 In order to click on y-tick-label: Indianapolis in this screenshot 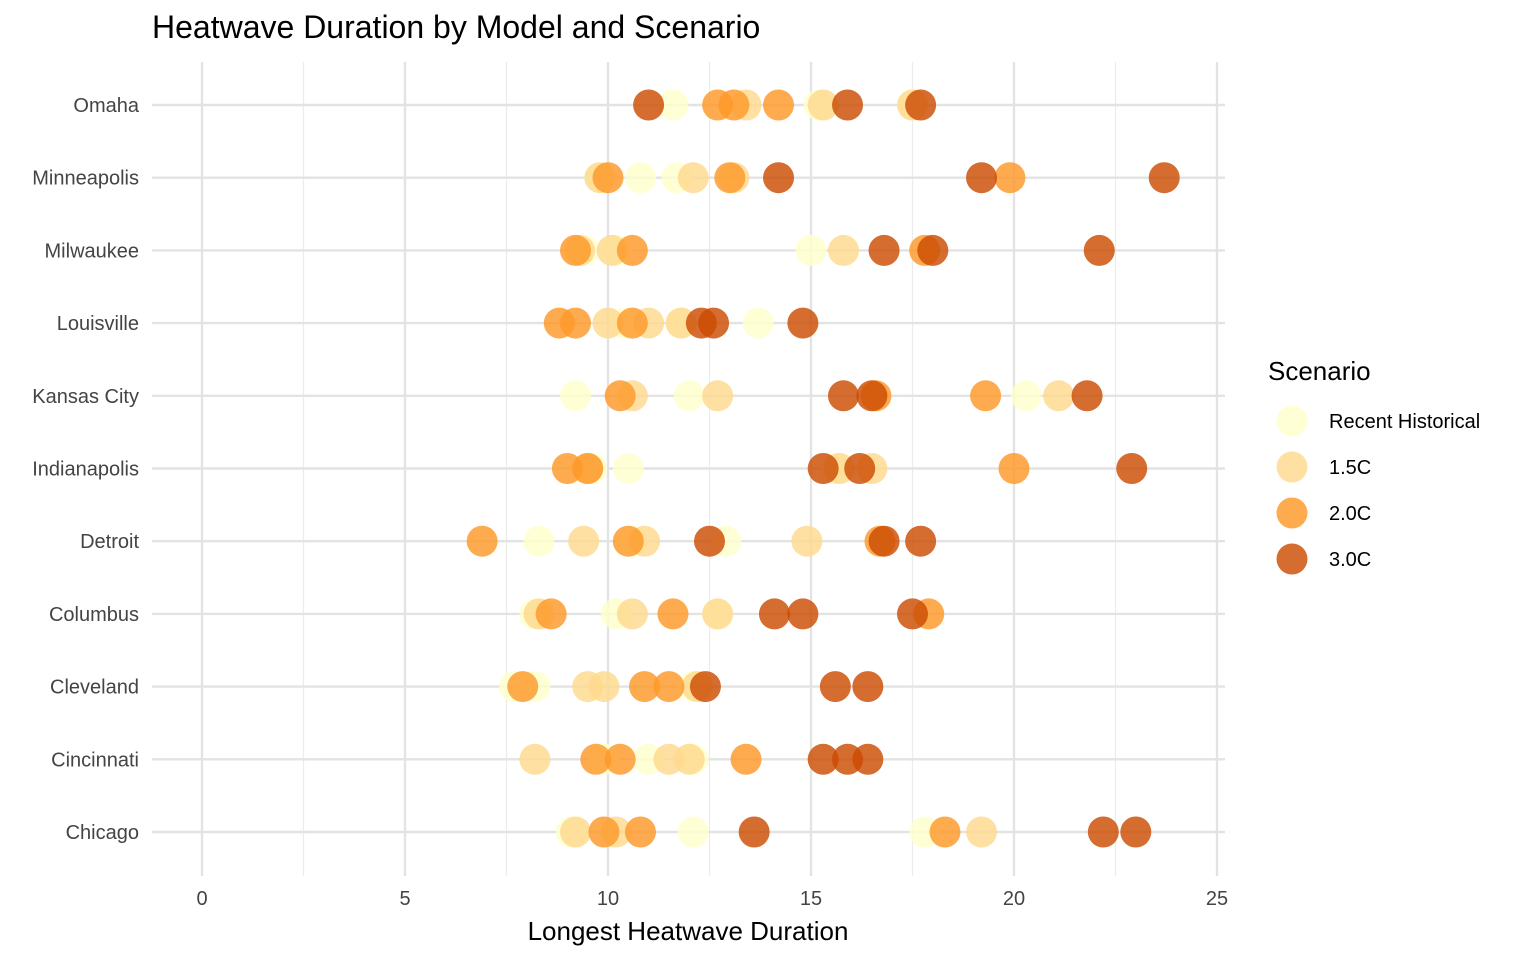, I will do `click(85, 470)`.